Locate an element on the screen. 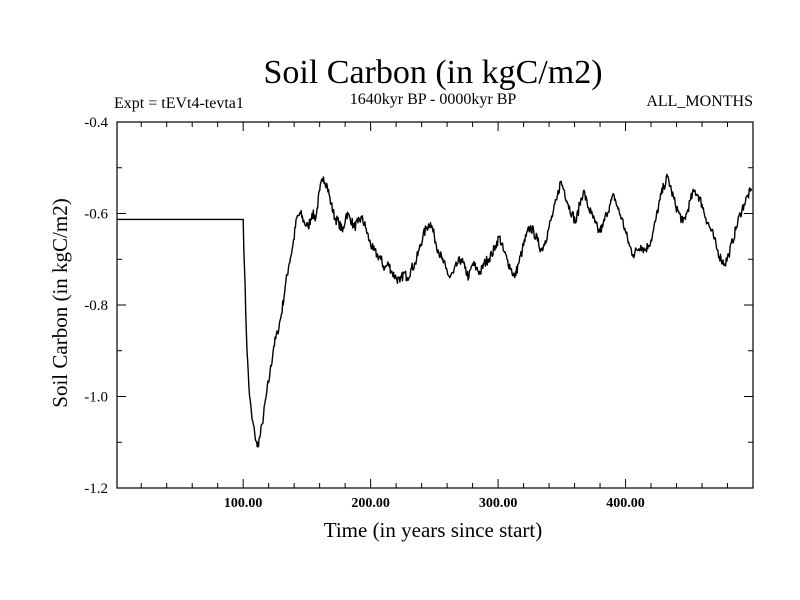 The image size is (800, 600). y-tick-label: -1.2 is located at coordinates (96, 489).